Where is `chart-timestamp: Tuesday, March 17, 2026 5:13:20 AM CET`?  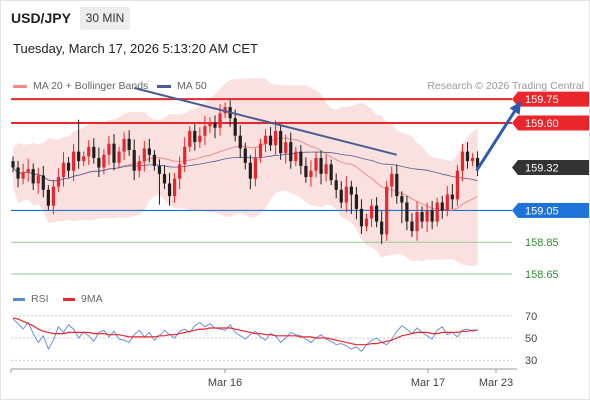 chart-timestamp: Tuesday, March 17, 2026 5:13:20 AM CET is located at coordinates (135, 48).